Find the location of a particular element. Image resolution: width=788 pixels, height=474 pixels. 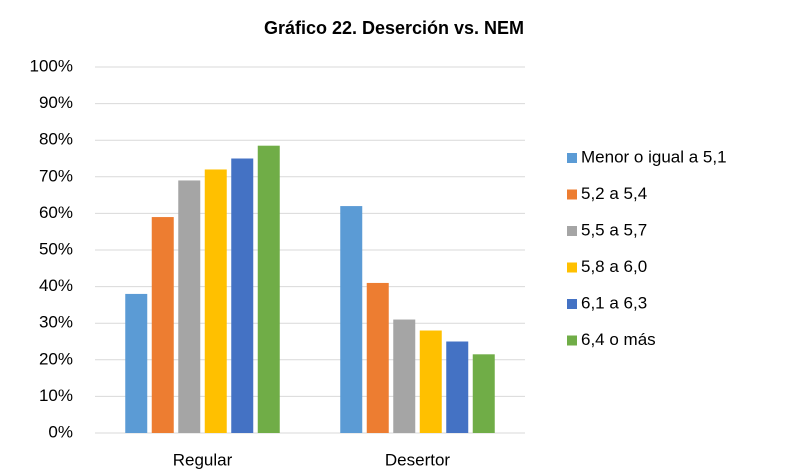

y-tick-label: 100% is located at coordinates (51, 65).